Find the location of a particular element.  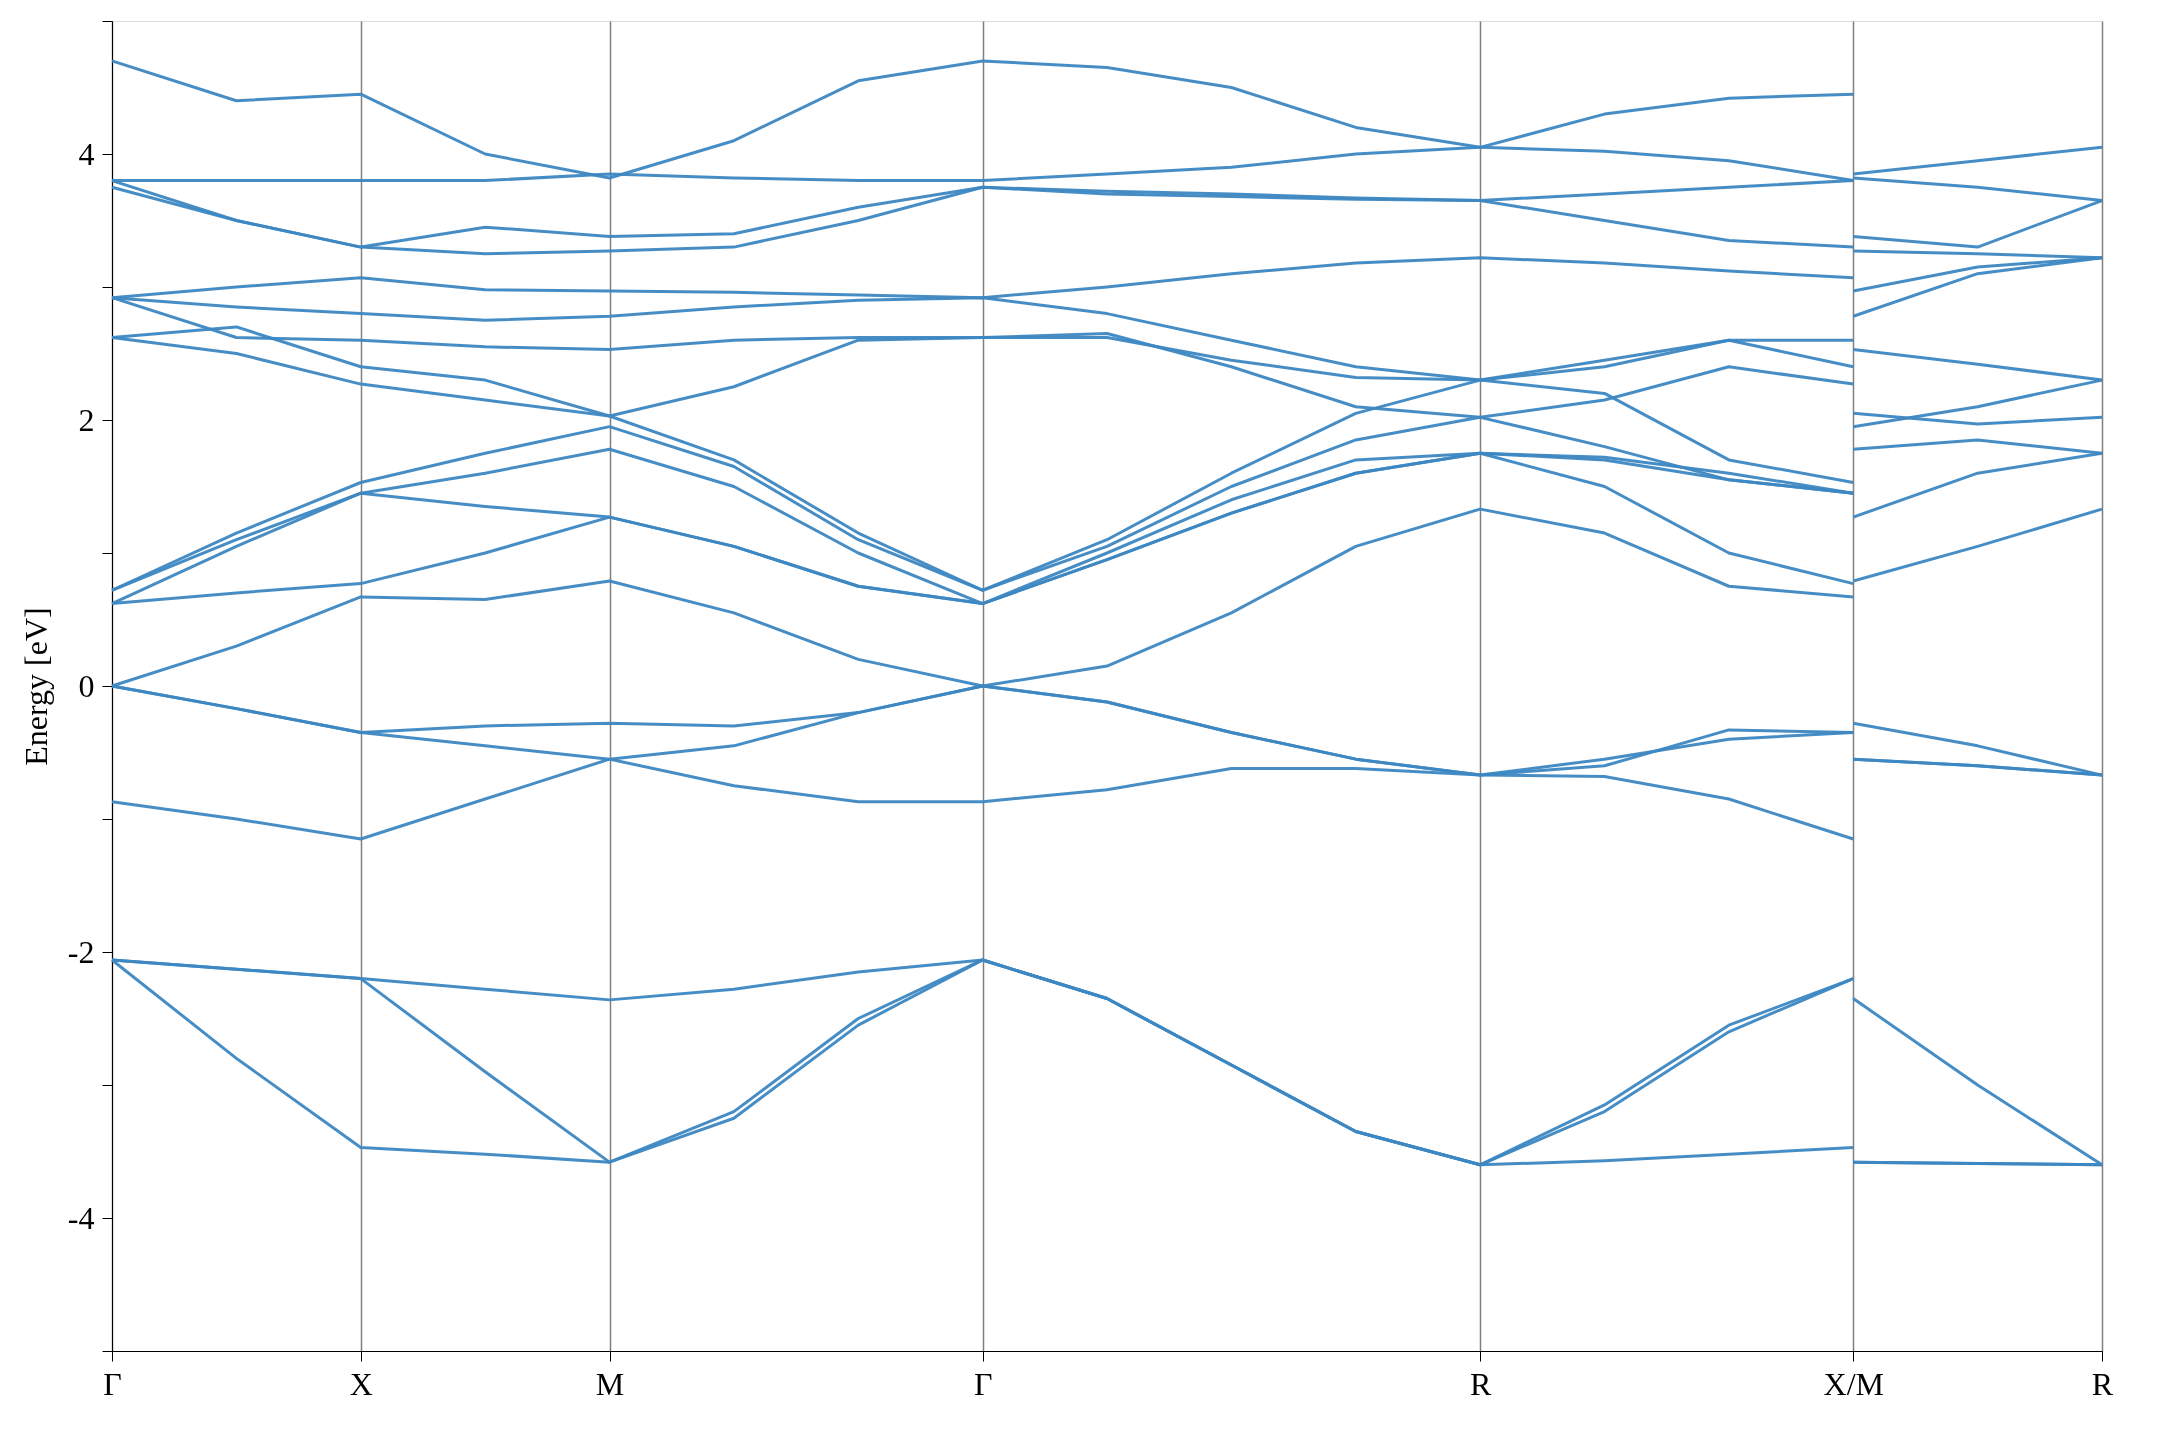

y-tick-label: 0 is located at coordinates (86, 685).